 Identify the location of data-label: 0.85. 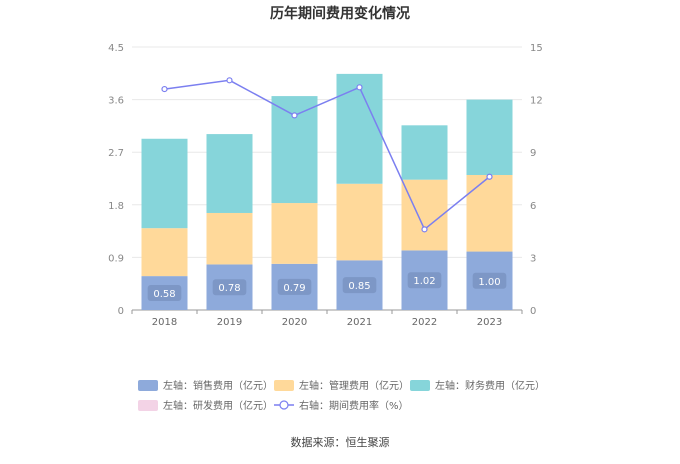
(359, 286).